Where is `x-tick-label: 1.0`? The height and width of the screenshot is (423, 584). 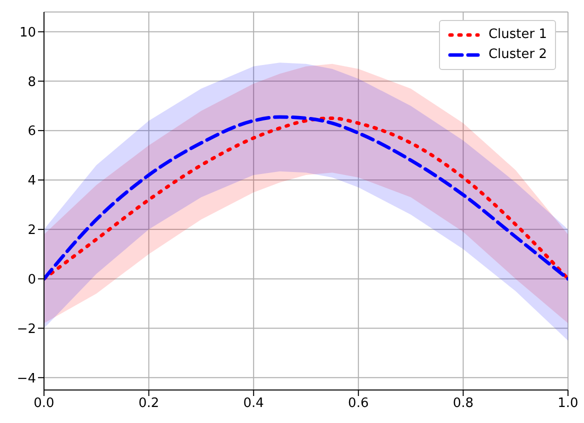
x-tick-label: 1.0 is located at coordinates (568, 404).